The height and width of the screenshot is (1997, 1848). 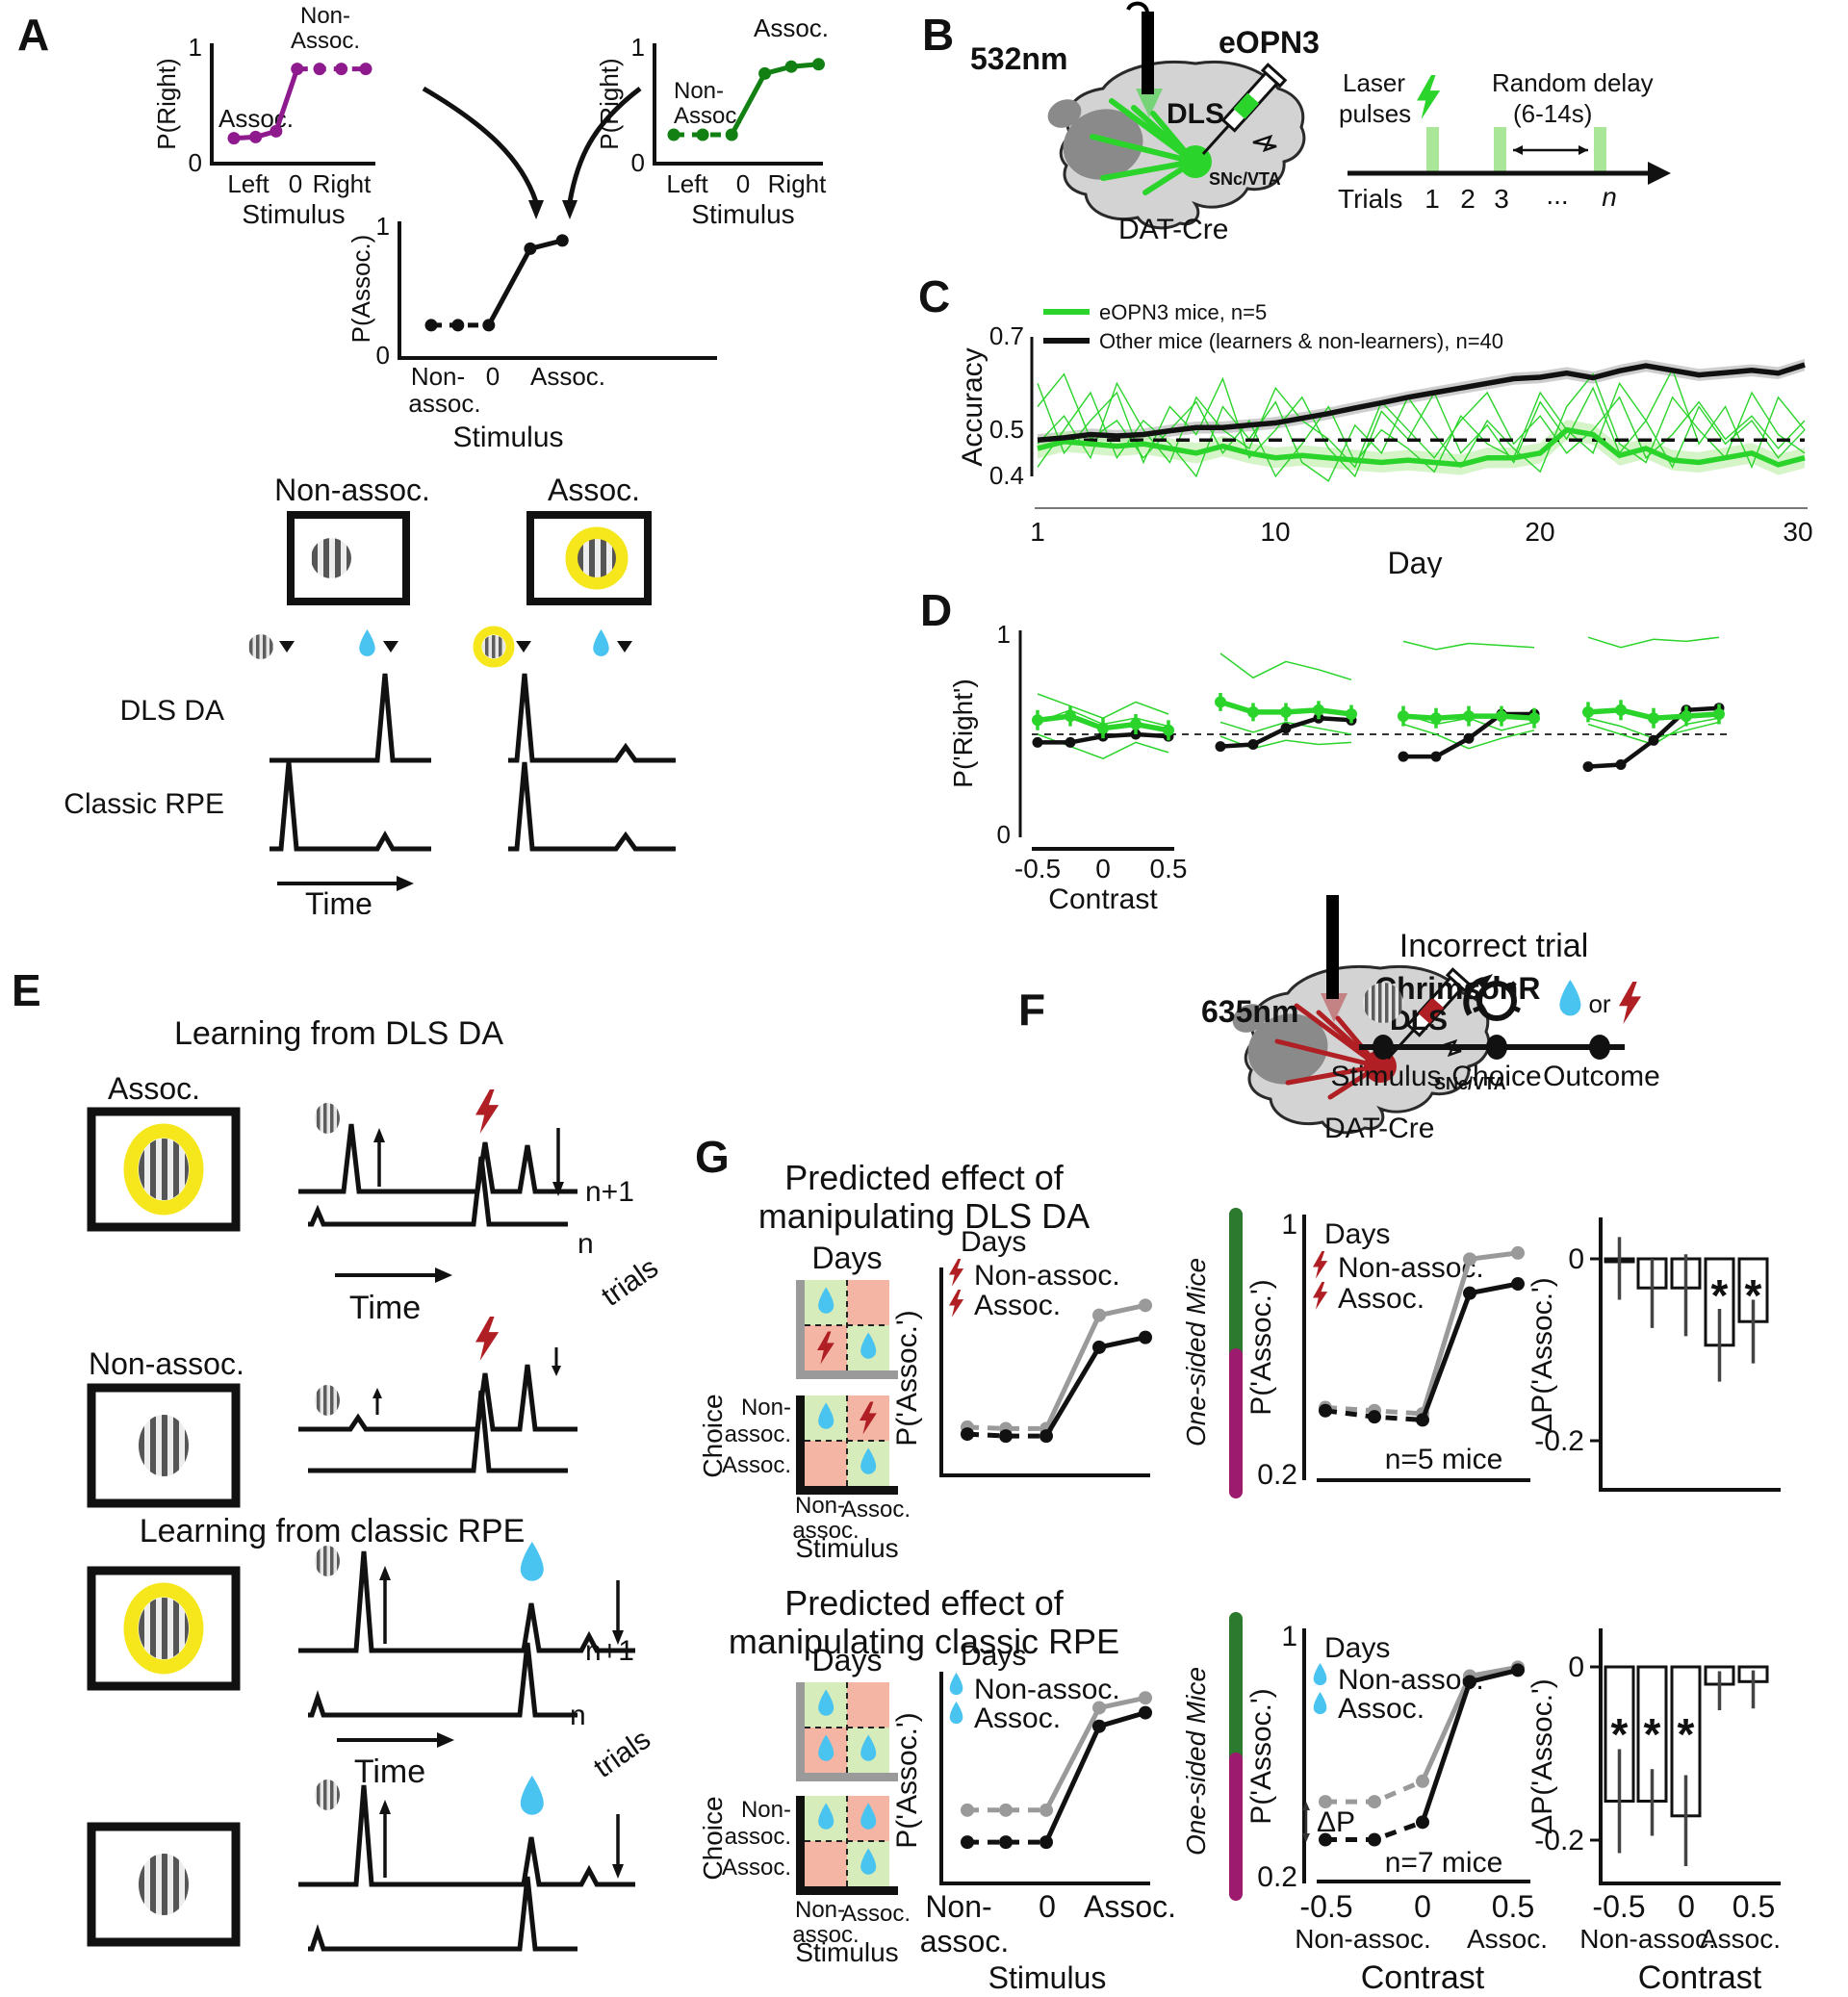 I want to click on green-curve, so click(x=746, y=100).